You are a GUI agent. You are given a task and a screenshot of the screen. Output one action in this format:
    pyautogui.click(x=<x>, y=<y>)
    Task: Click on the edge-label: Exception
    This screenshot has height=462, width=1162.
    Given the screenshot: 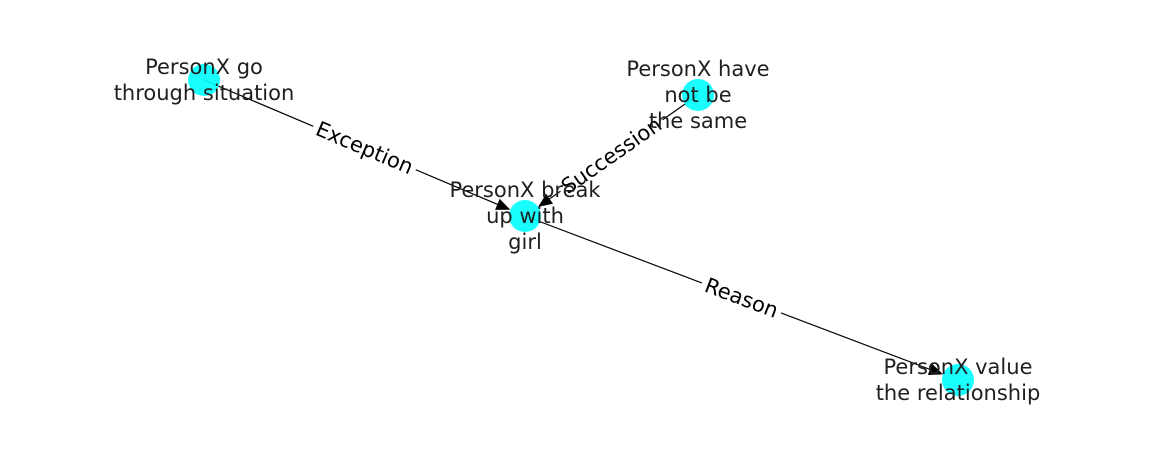 What is the action you would take?
    pyautogui.click(x=364, y=148)
    